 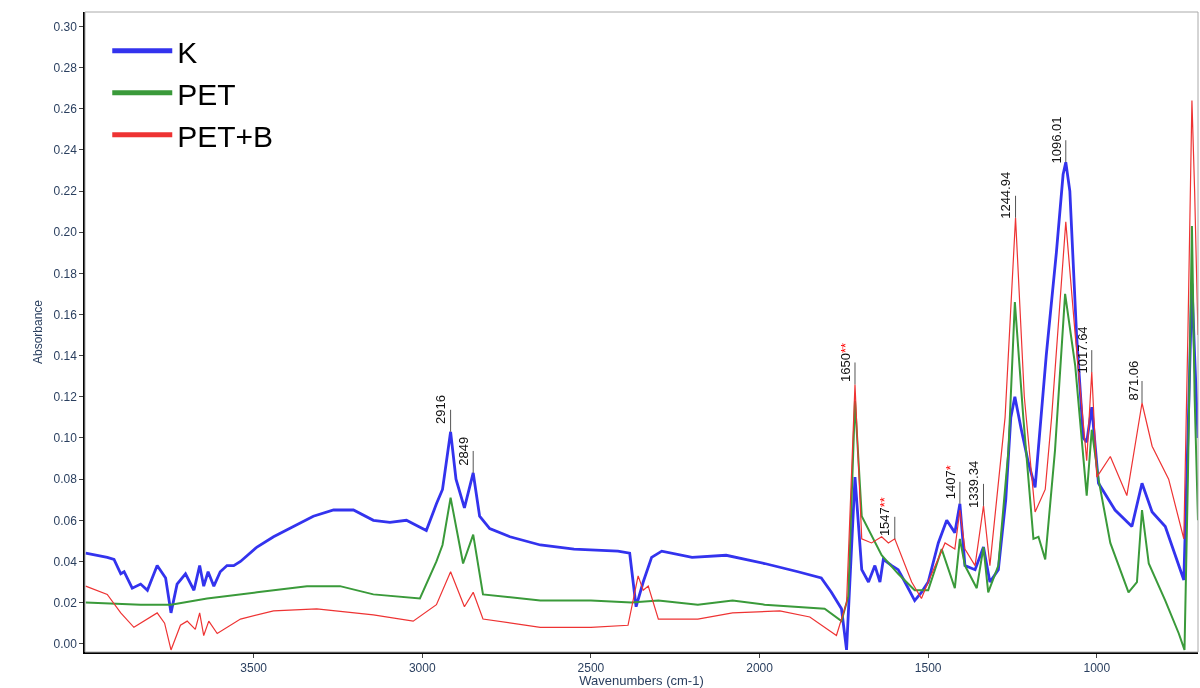 I want to click on annotation: 1096.01, so click(x=1057, y=140).